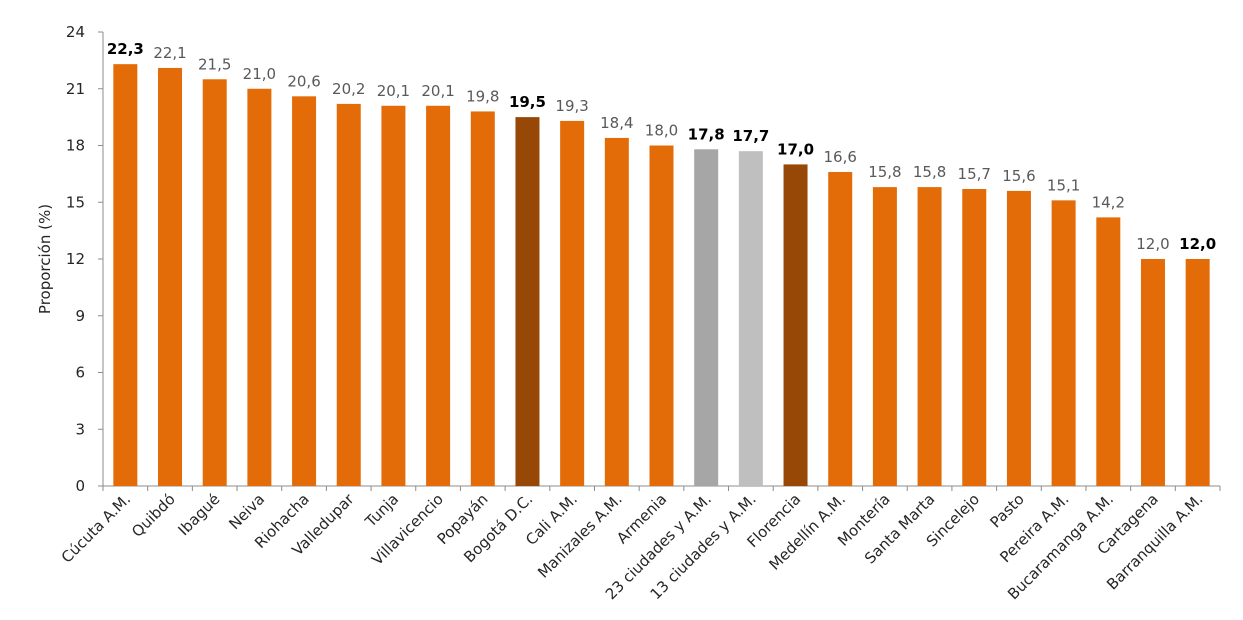  Describe the element at coordinates (482, 96) in the screenshot. I see `value-label: 19,8` at that location.